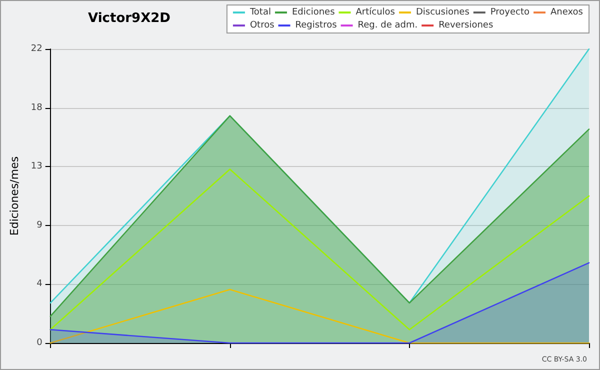  I want to click on y-tick-label: 0, so click(39, 343).